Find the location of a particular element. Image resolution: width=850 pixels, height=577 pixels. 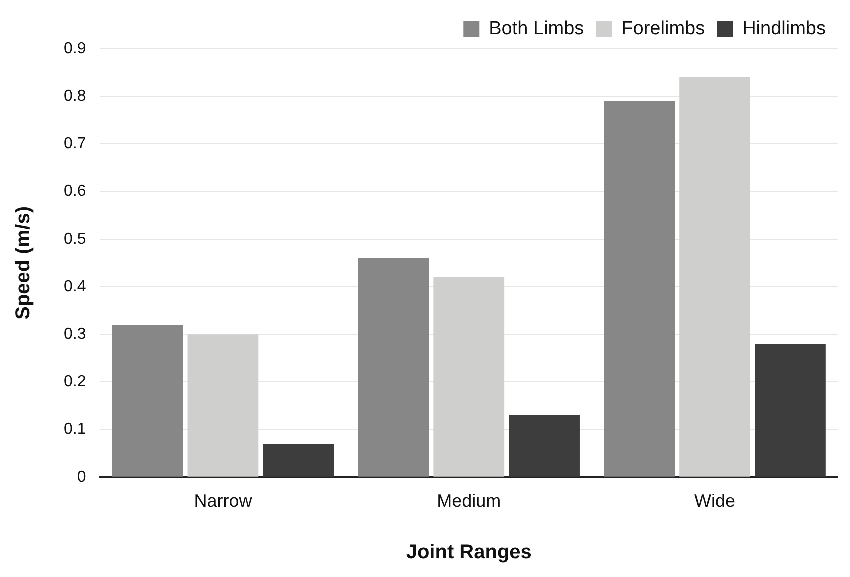

y-tick-label: 0.1 is located at coordinates (75, 429).